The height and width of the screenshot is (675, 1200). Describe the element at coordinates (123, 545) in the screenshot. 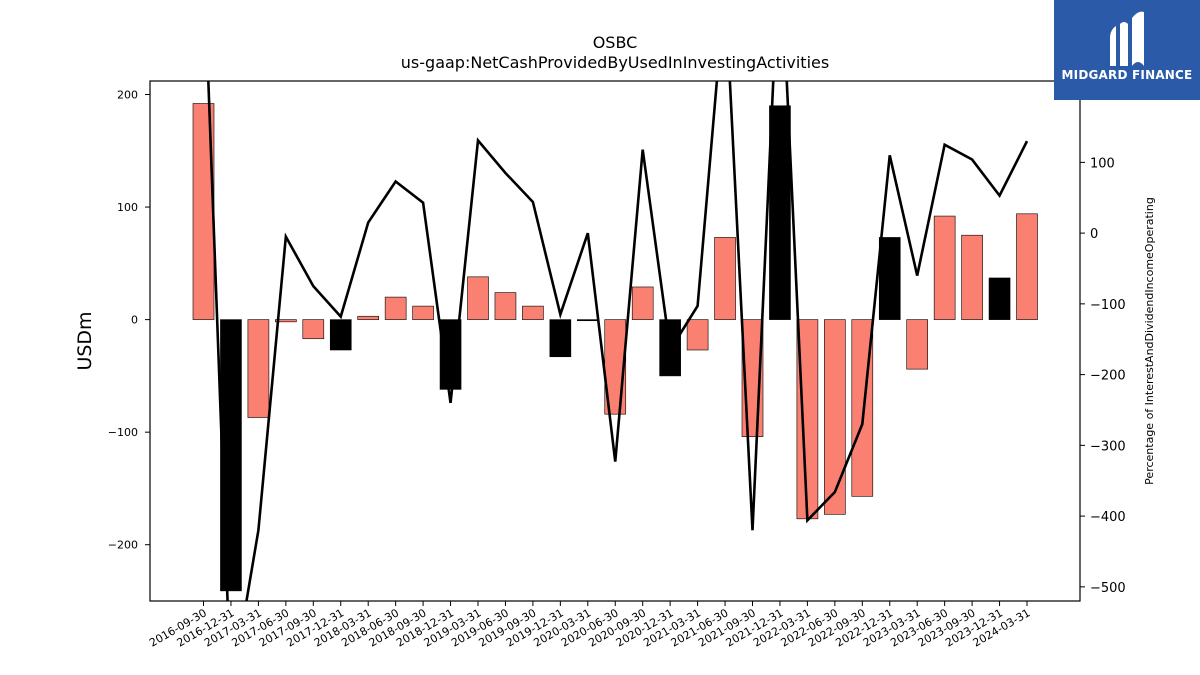

I see `left-tick-label: −200` at that location.